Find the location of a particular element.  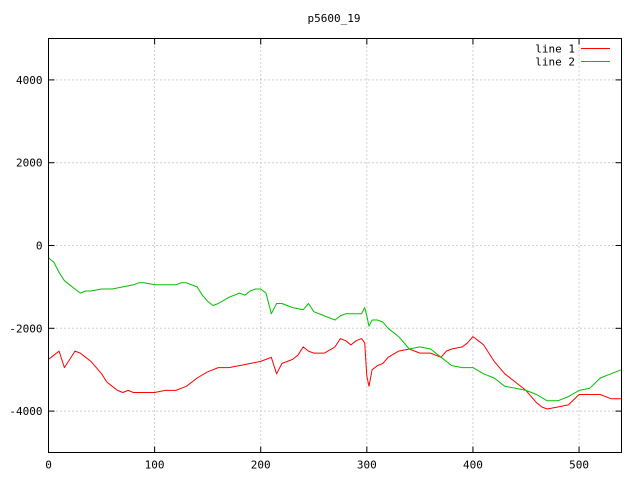

y-tick-label: 2000 is located at coordinates (29, 163).